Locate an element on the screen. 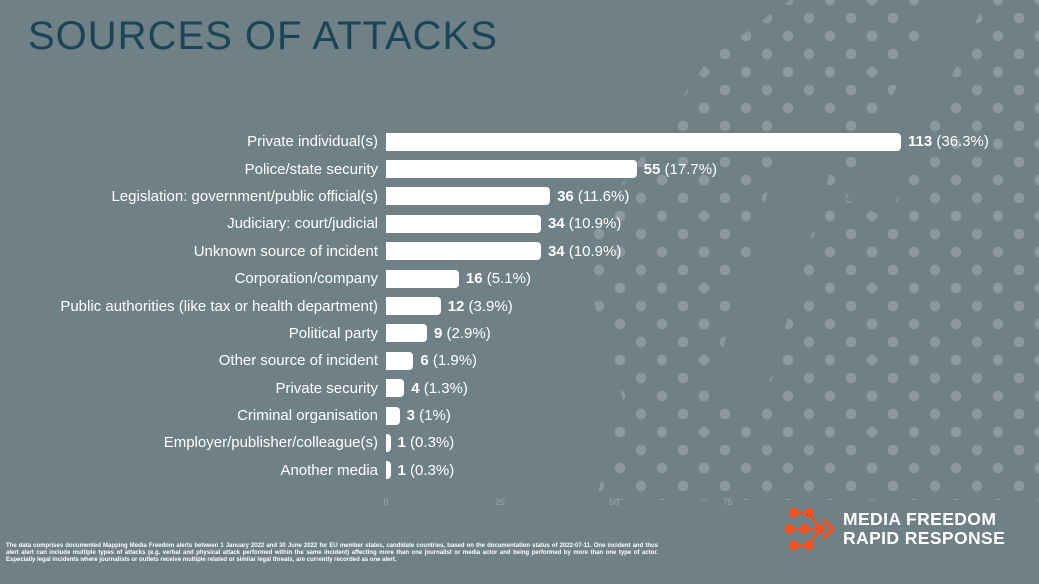 This screenshot has height=584, width=1039. chart-row: Another media 1 (0.3%) is located at coordinates (519, 470).